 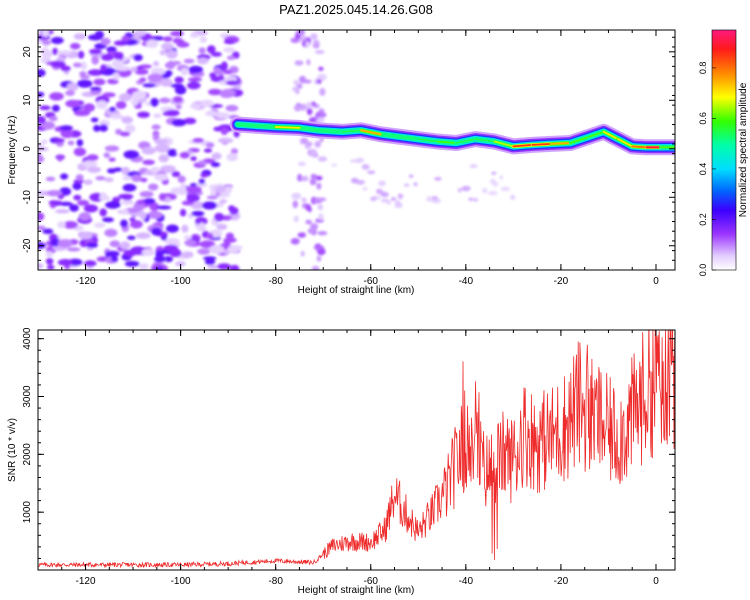 I want to click on chart-title: PAZ1.2025.045.14.26.G08, so click(x=356, y=9).